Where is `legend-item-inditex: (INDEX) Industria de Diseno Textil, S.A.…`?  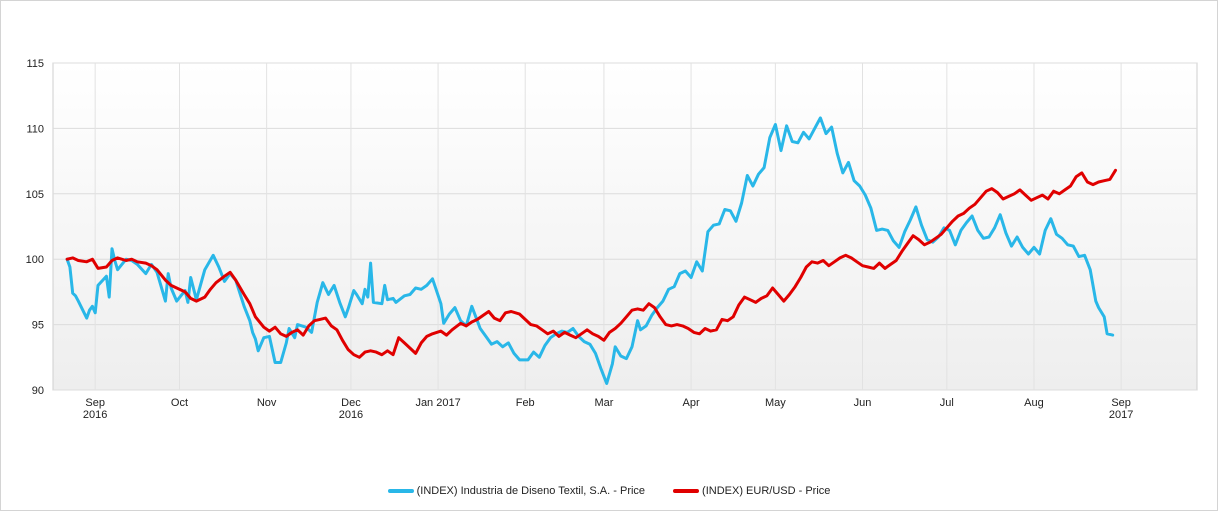
legend-item-inditex: (INDEX) Industria de Diseno Textil, S.A.… is located at coordinates (516, 491).